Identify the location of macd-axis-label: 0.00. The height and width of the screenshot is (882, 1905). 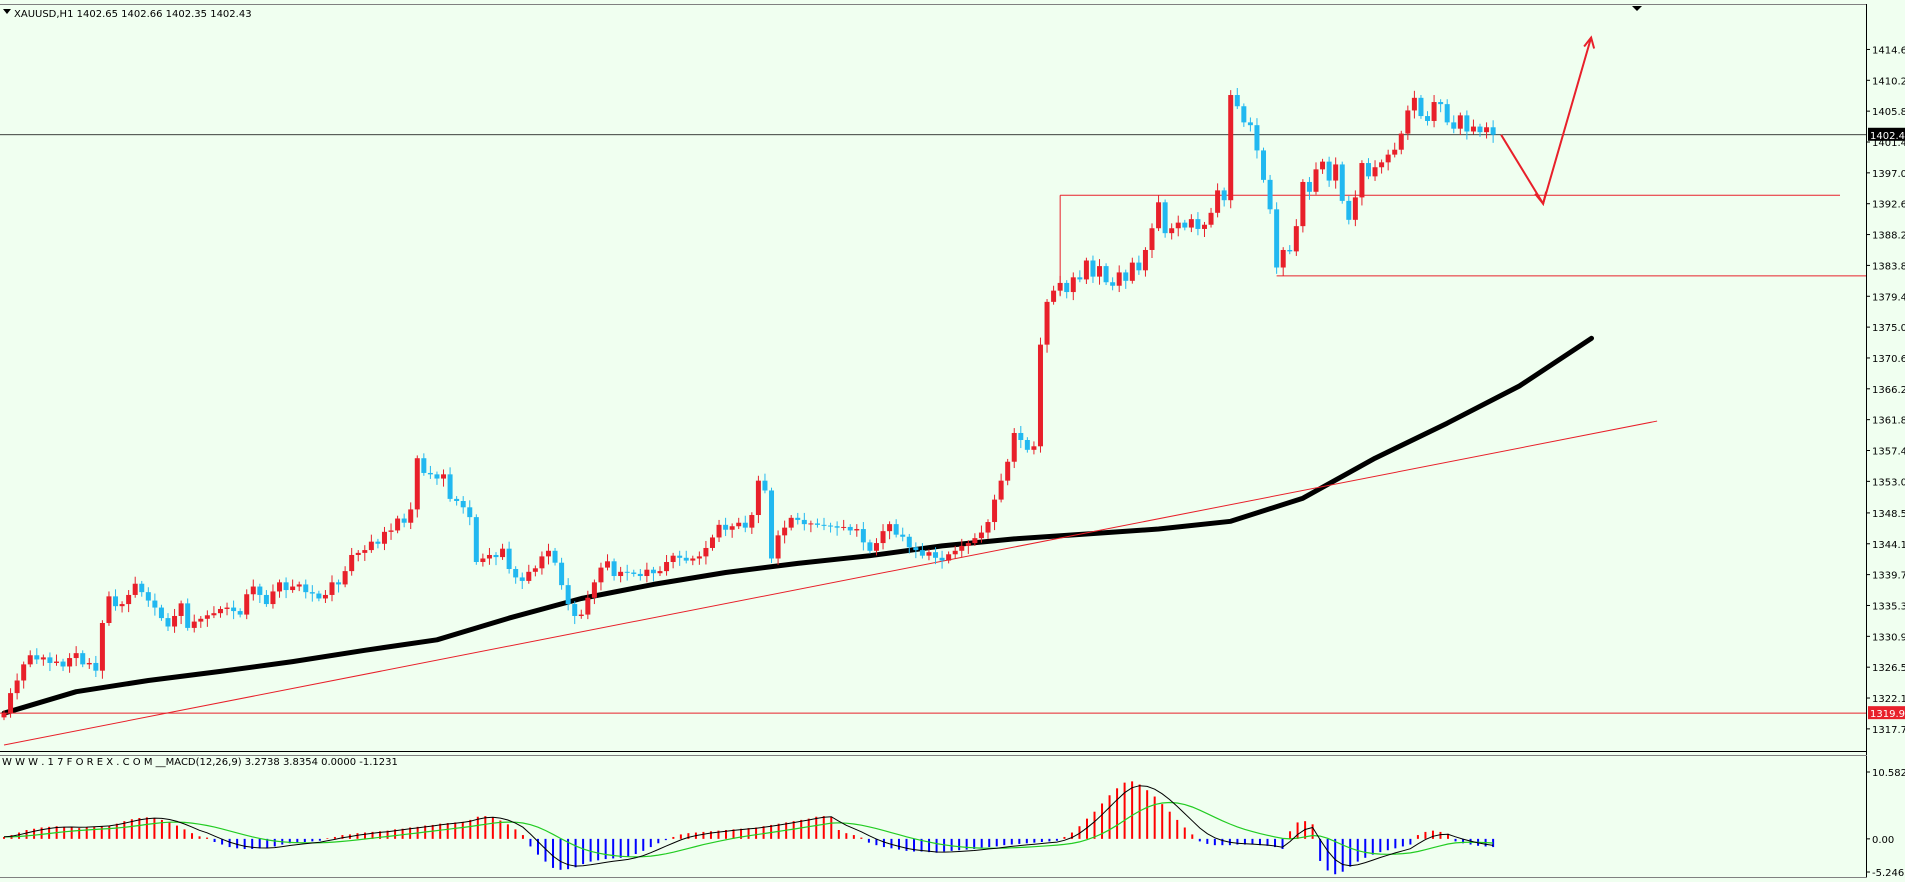
(1883, 840).